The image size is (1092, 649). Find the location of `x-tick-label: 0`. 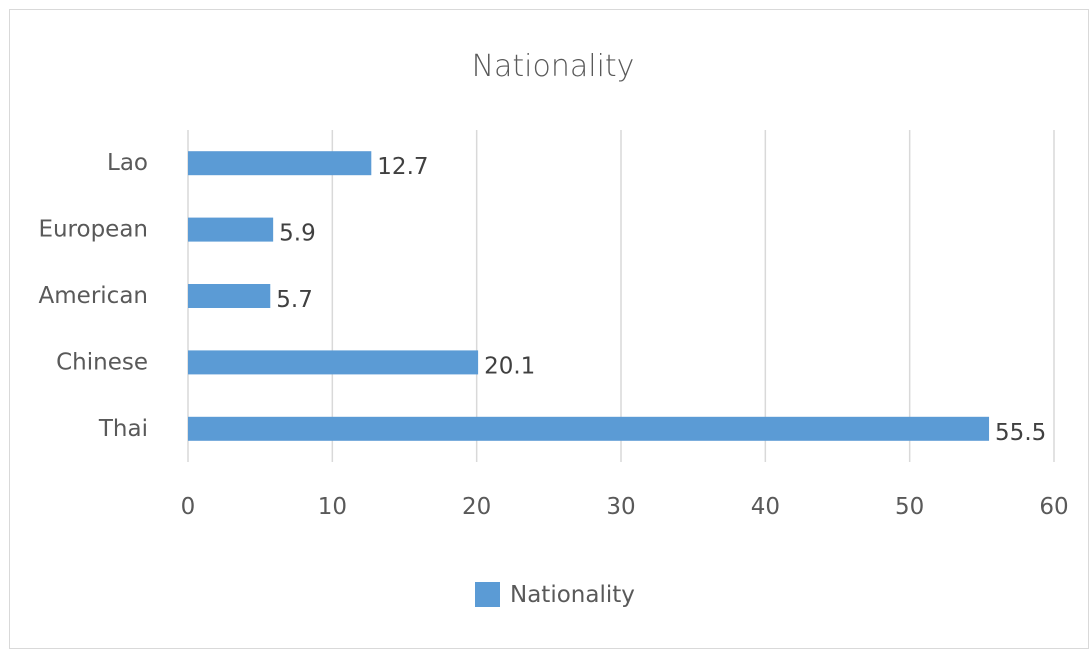

x-tick-label: 0 is located at coordinates (188, 507).